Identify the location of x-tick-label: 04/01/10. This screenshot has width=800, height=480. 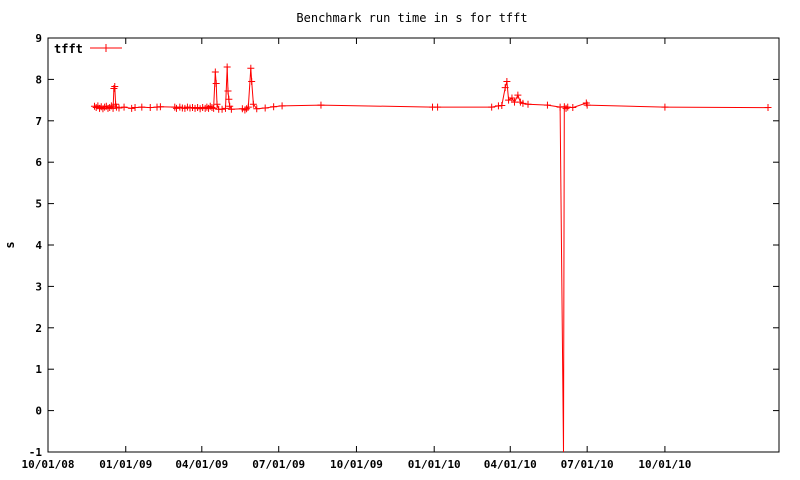
(510, 464).